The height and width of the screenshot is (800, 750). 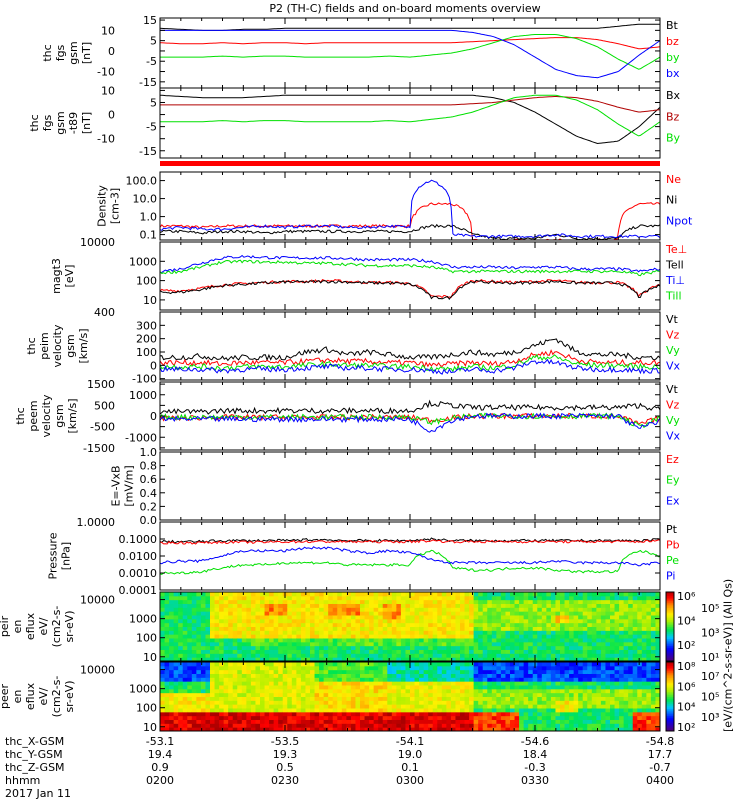 What do you see at coordinates (106, 72) in the screenshot?
I see `y-tick-label: -10` at bounding box center [106, 72].